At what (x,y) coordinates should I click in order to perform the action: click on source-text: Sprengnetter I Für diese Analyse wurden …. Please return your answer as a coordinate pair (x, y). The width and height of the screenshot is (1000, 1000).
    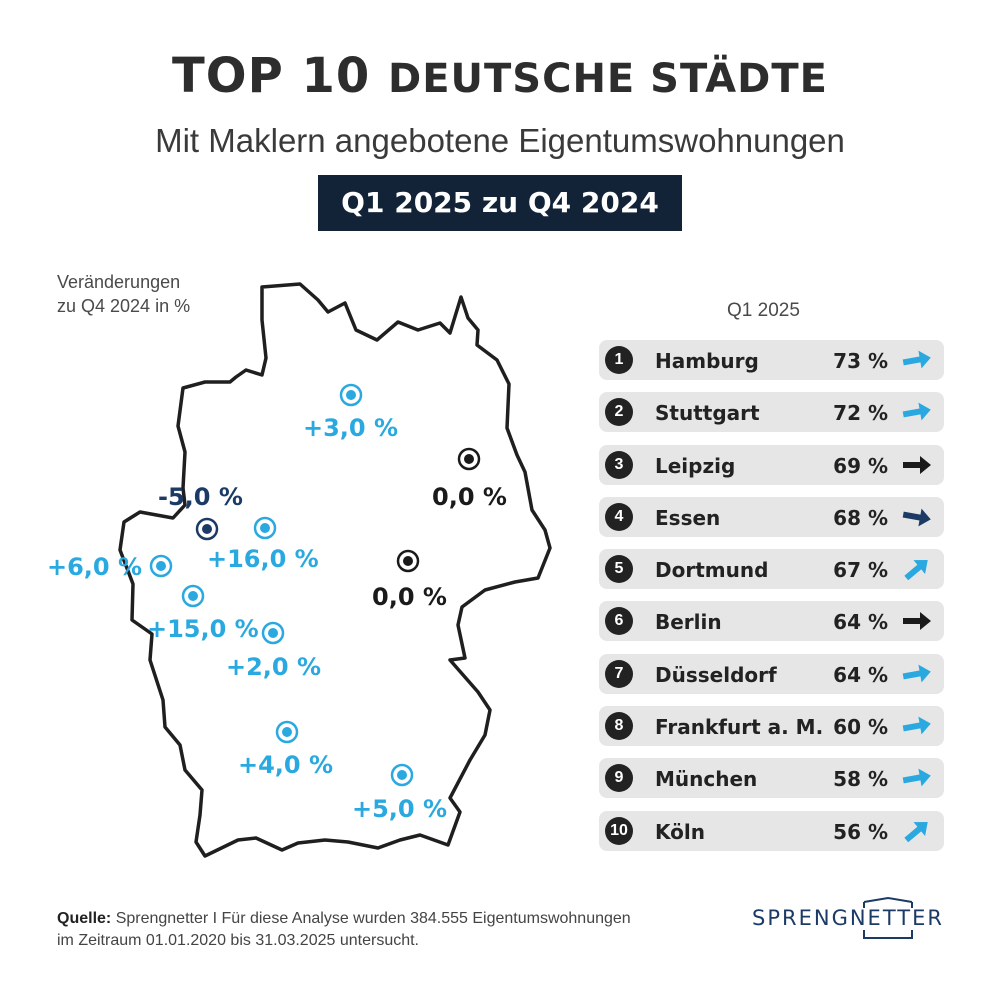
    Looking at the image, I should click on (373, 918).